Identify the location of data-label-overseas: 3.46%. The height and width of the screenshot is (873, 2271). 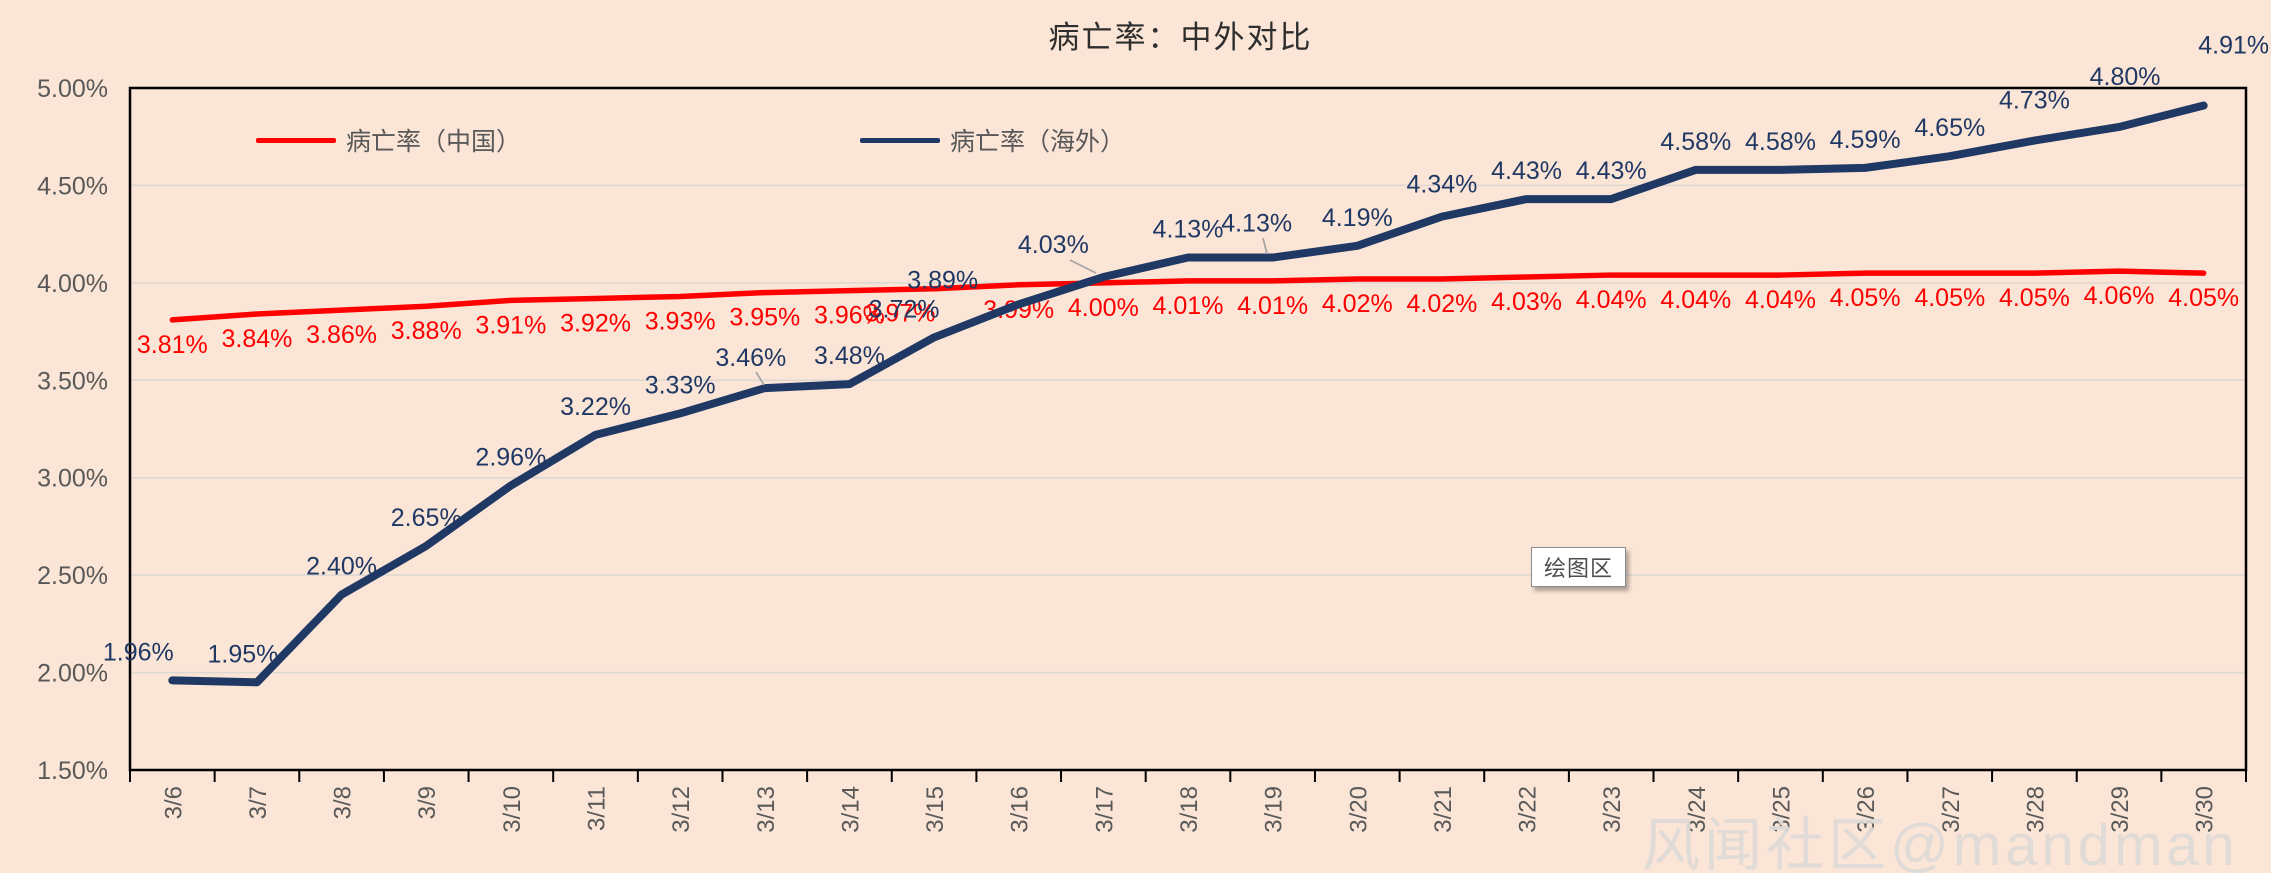
(750, 358).